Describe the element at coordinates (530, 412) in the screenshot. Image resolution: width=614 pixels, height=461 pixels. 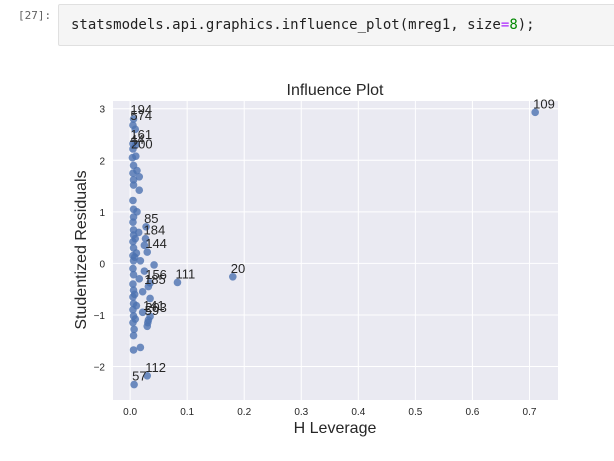
I see `x-tick-label: 0.7` at that location.